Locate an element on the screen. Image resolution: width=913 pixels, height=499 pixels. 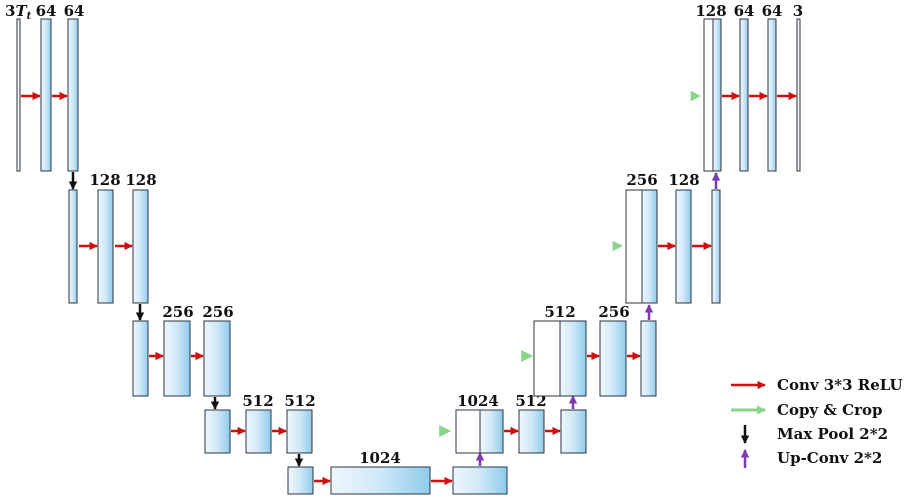
bottleneck-block-in is located at coordinates (300, 480).